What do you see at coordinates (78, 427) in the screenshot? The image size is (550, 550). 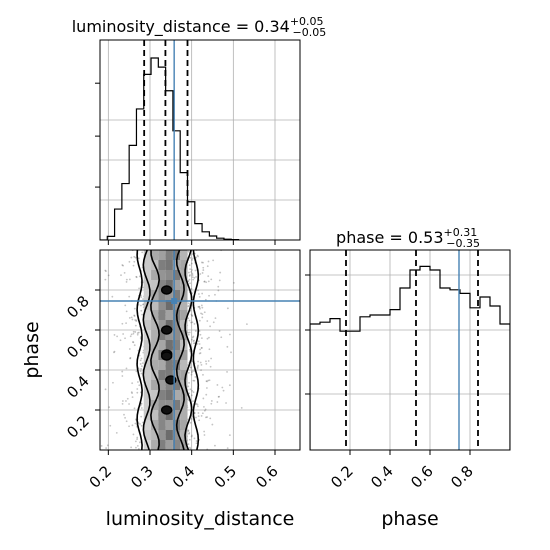 I see `joint-y-tick-label: 0.2` at bounding box center [78, 427].